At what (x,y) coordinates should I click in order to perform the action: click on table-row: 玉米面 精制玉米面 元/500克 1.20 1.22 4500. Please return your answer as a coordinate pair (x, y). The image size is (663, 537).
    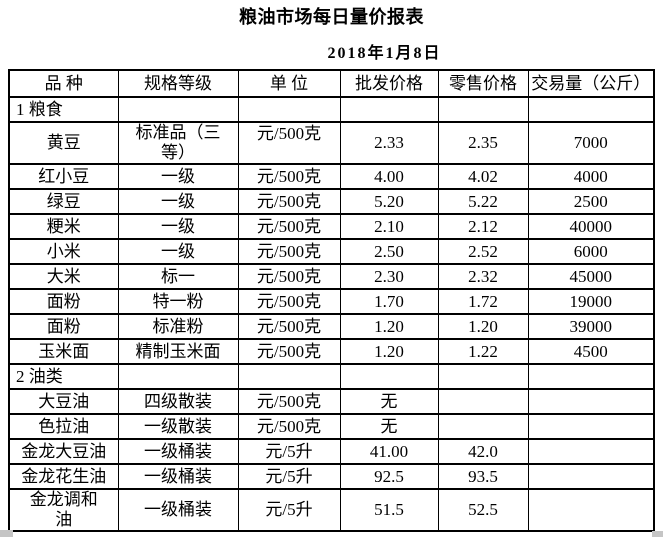
    Looking at the image, I should click on (331, 351).